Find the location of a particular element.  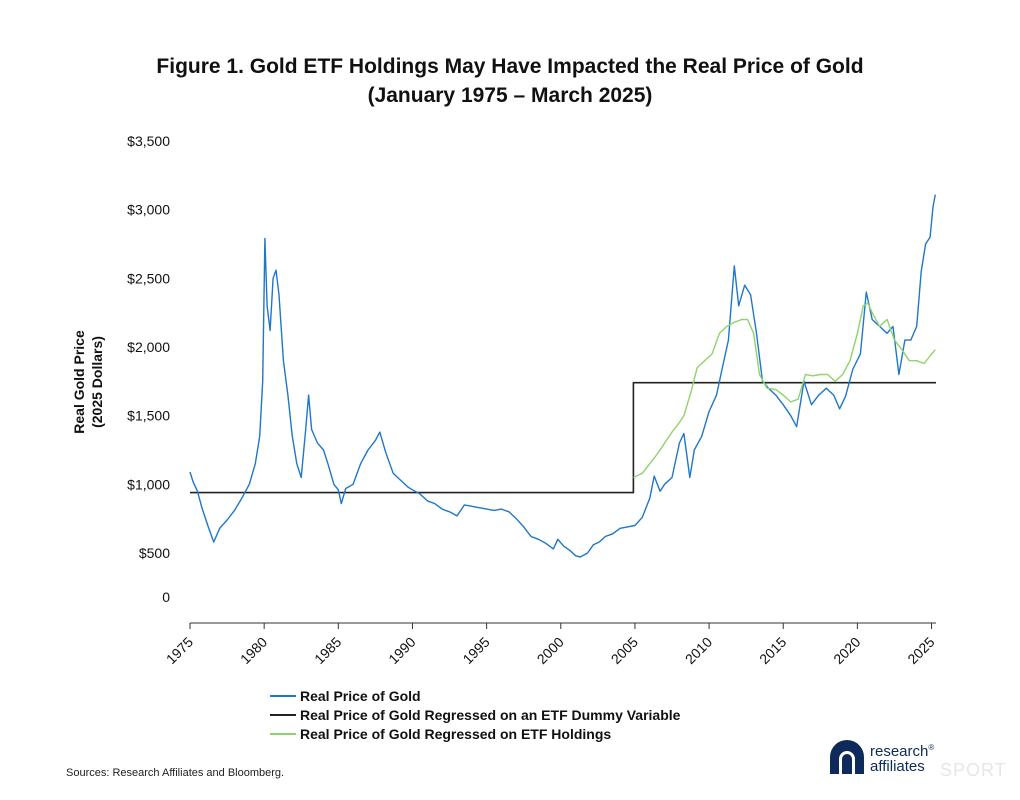

logo-text: research® affiliates is located at coordinates (902, 757).